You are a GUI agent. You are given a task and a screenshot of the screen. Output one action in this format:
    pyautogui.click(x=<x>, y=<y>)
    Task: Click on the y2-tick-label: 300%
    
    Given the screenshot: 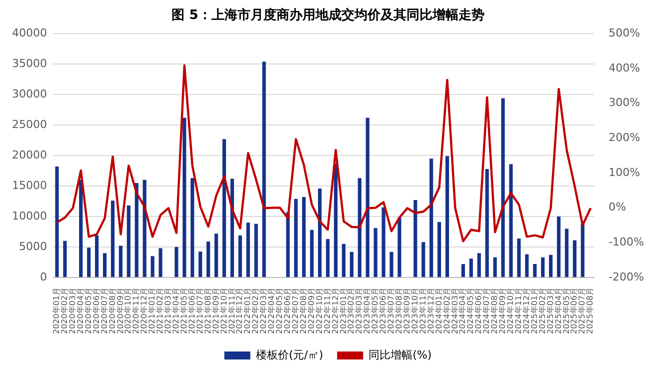 What is the action you would take?
    pyautogui.click(x=624, y=103)
    